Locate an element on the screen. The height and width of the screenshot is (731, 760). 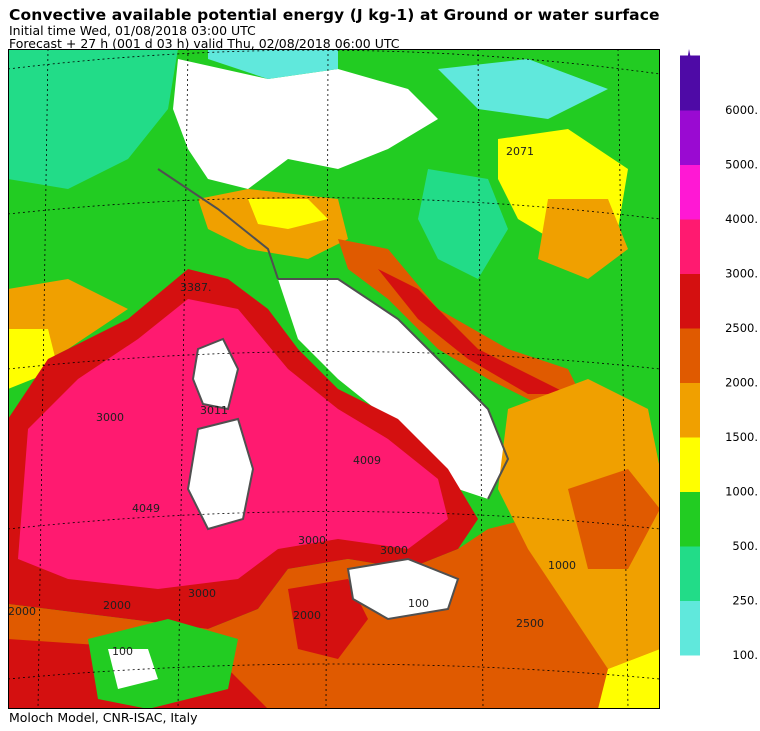
contour-label: 3011 is located at coordinates (214, 410).